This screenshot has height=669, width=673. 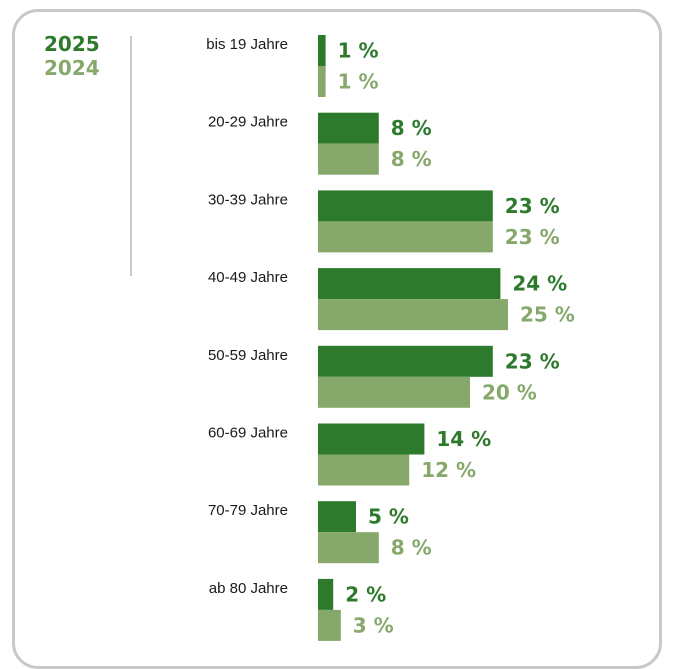 What do you see at coordinates (248, 588) in the screenshot?
I see `category-label: ab 80 Jahre` at bounding box center [248, 588].